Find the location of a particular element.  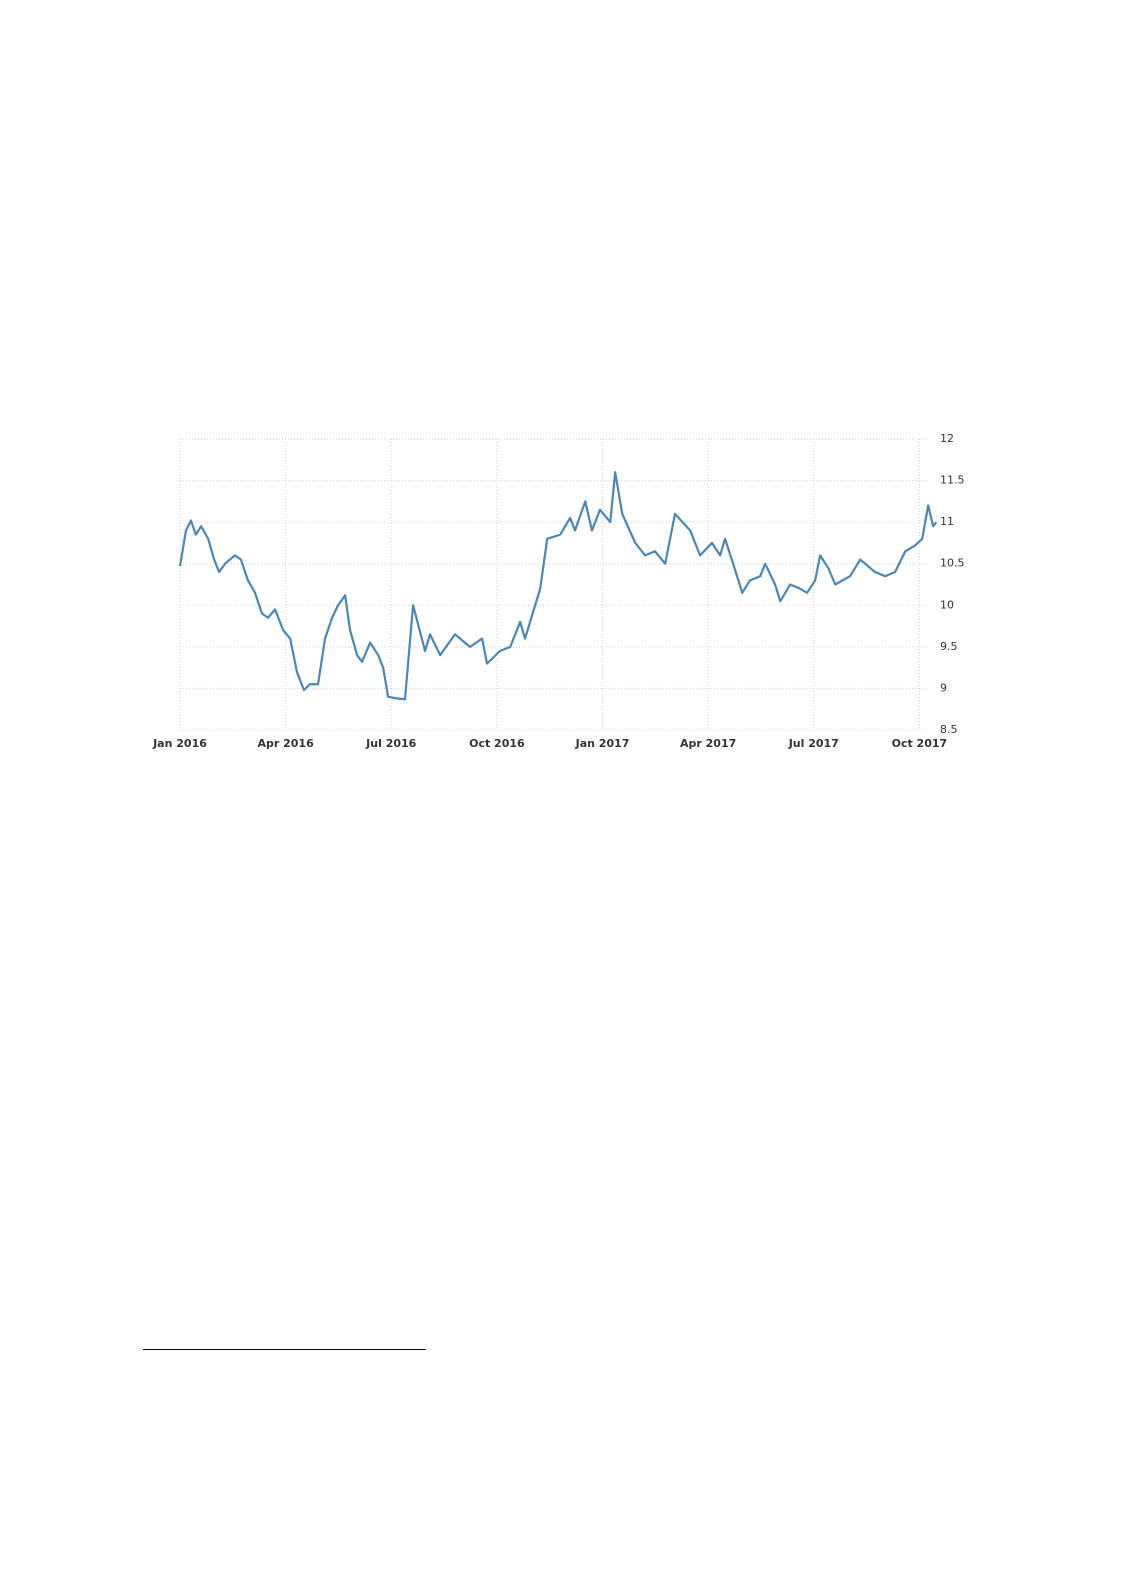

y-tick-label: 9.5 is located at coordinates (949, 646).